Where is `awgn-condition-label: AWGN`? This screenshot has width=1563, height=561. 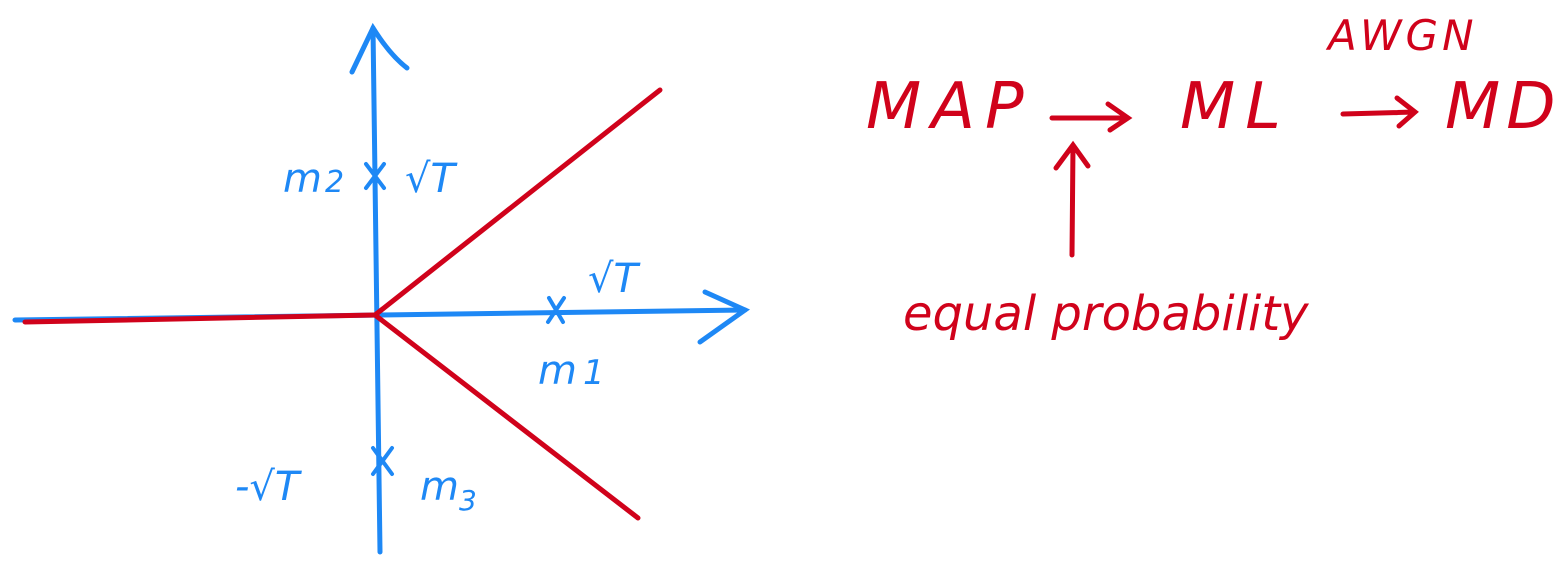 awgn-condition-label: AWGN is located at coordinates (1401, 35).